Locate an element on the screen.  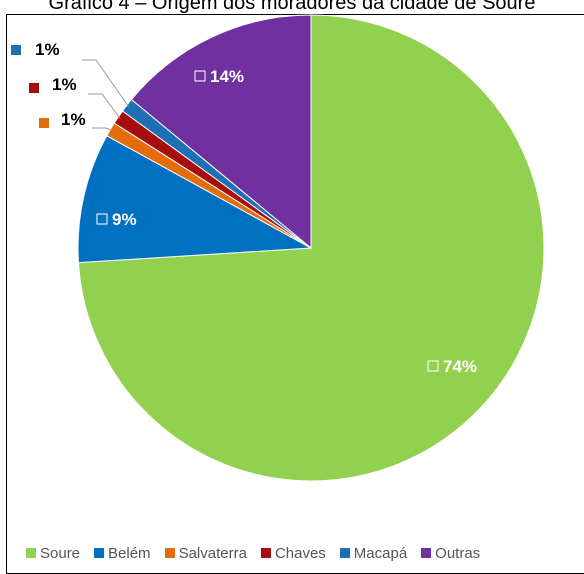
data-label-macapá: 1% is located at coordinates (47, 49).